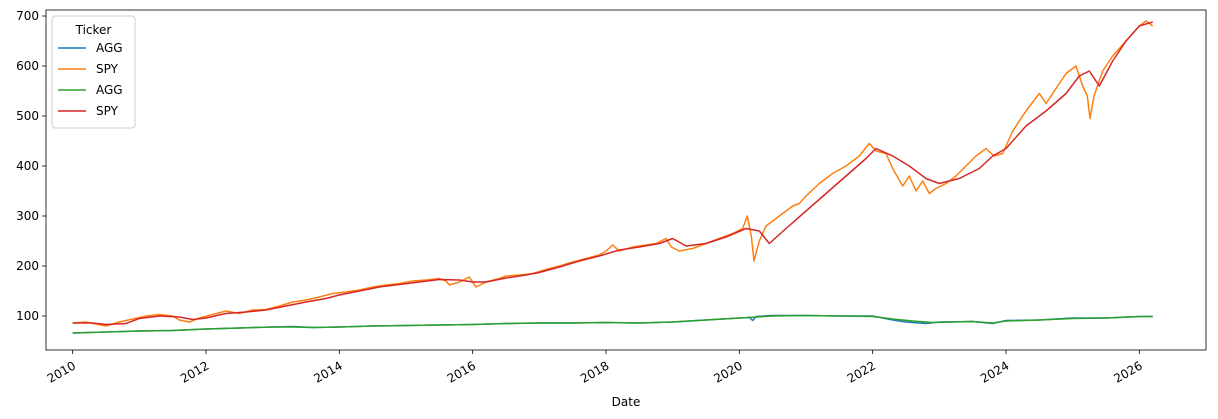 Image resolution: width=1218 pixels, height=419 pixels. What do you see at coordinates (27, 166) in the screenshot?
I see `y-tick-label: 400` at bounding box center [27, 166].